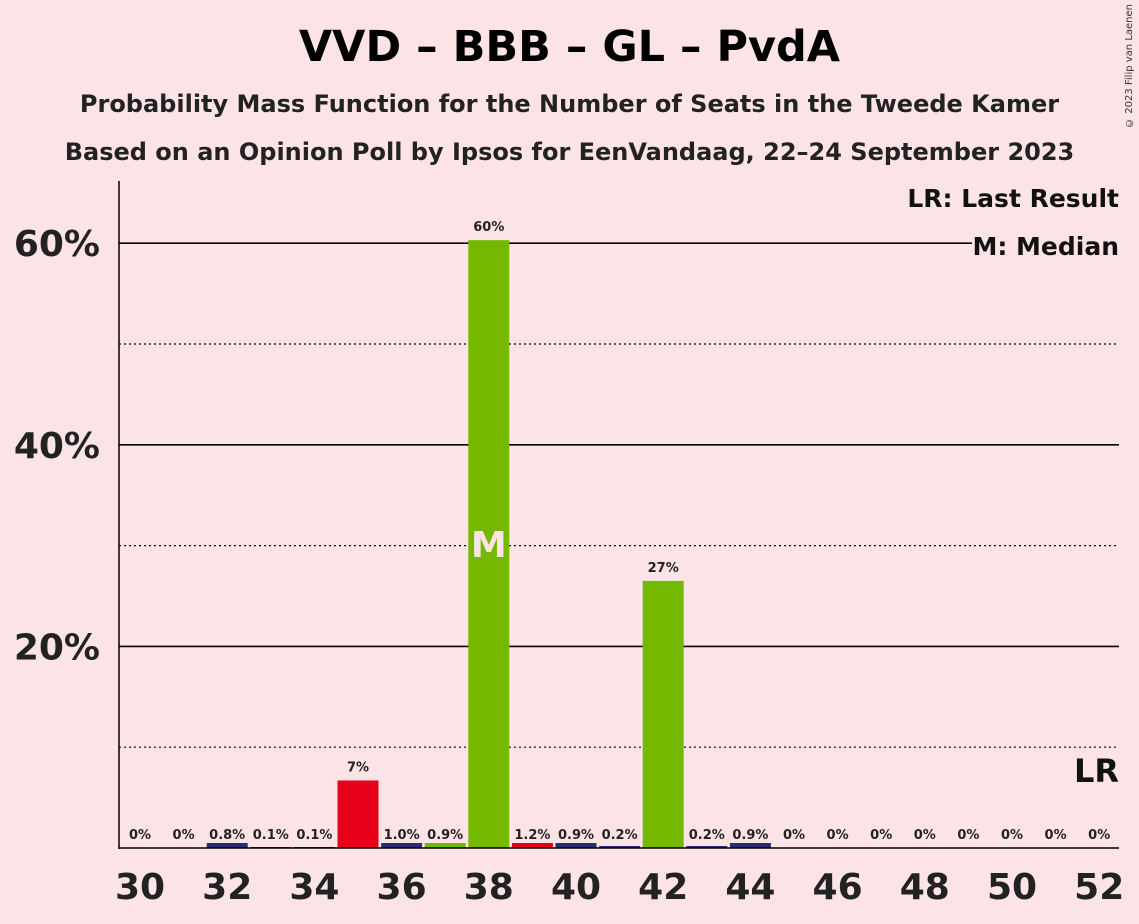  I want to click on x-tick-label: 42, so click(663, 887).